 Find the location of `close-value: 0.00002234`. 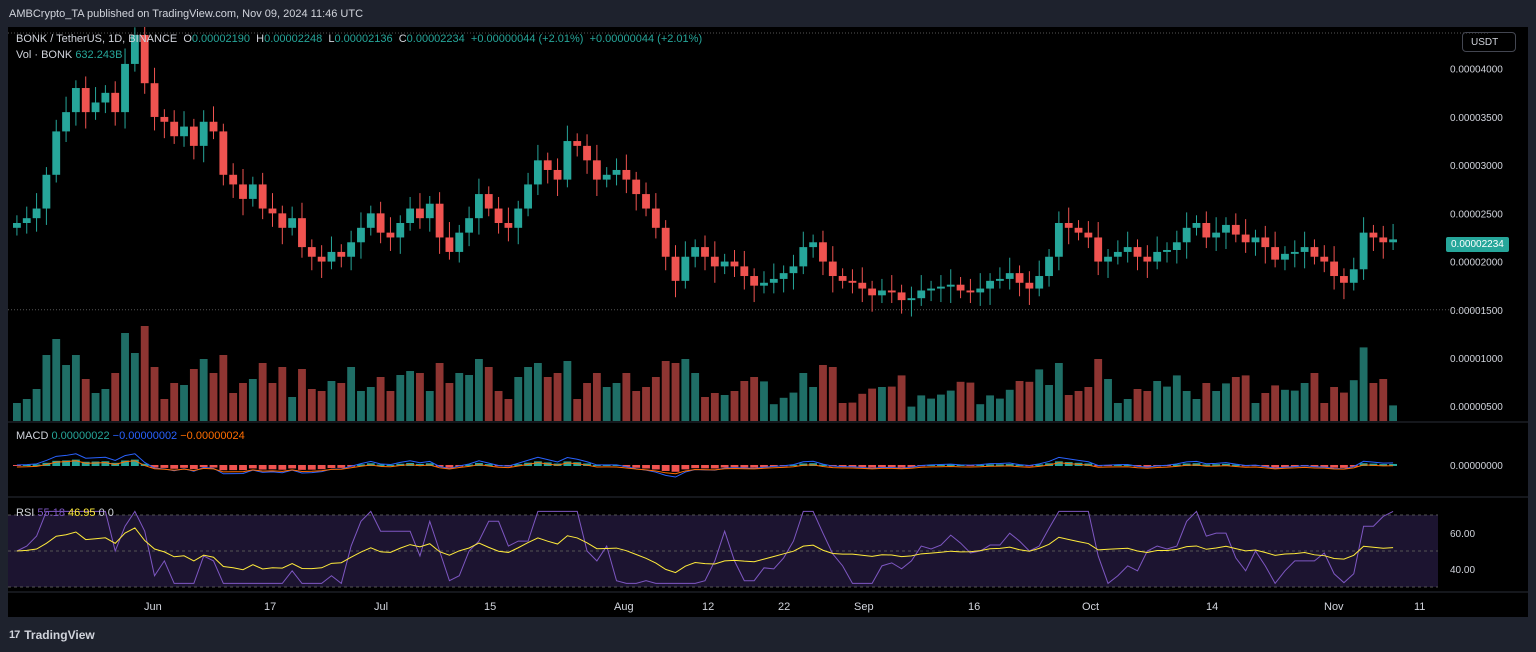

close-value: 0.00002234 is located at coordinates (435, 39).